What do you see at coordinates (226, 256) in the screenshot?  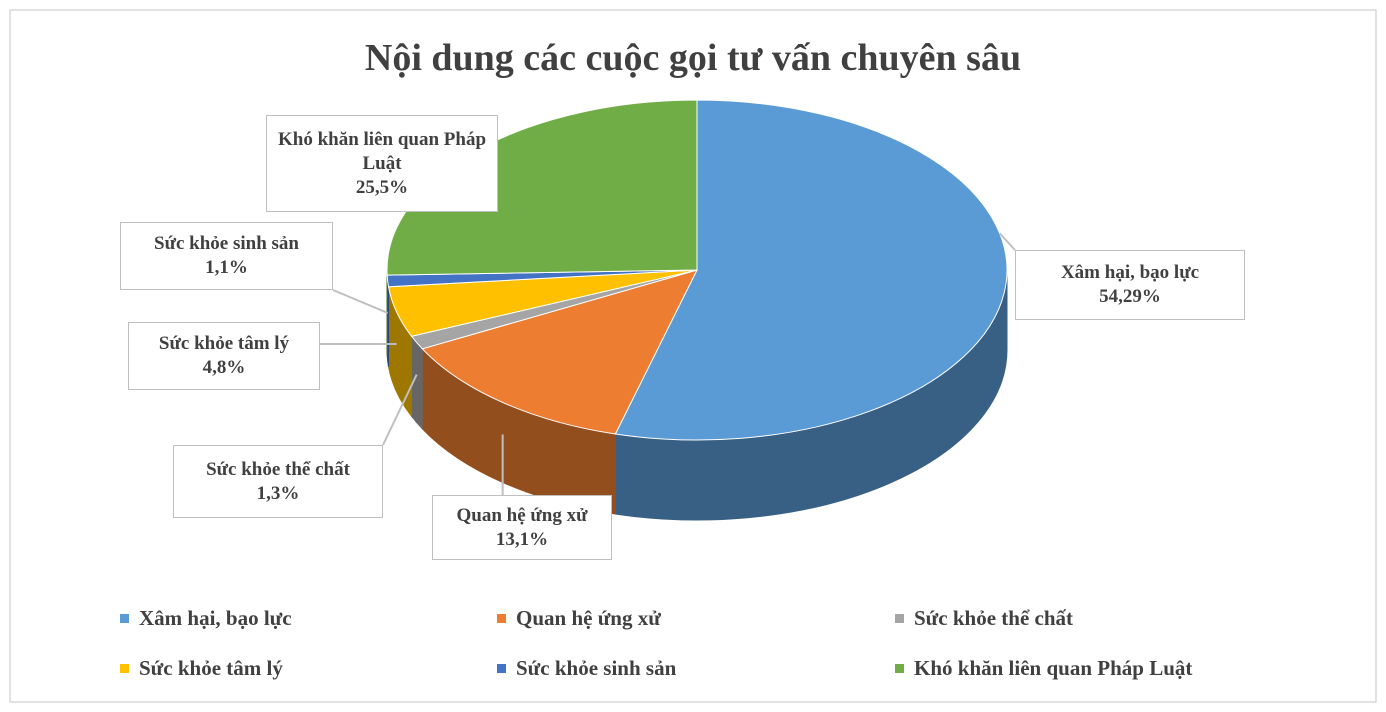 I see `data-label: Sức khỏe sinh sản 1,1%` at bounding box center [226, 256].